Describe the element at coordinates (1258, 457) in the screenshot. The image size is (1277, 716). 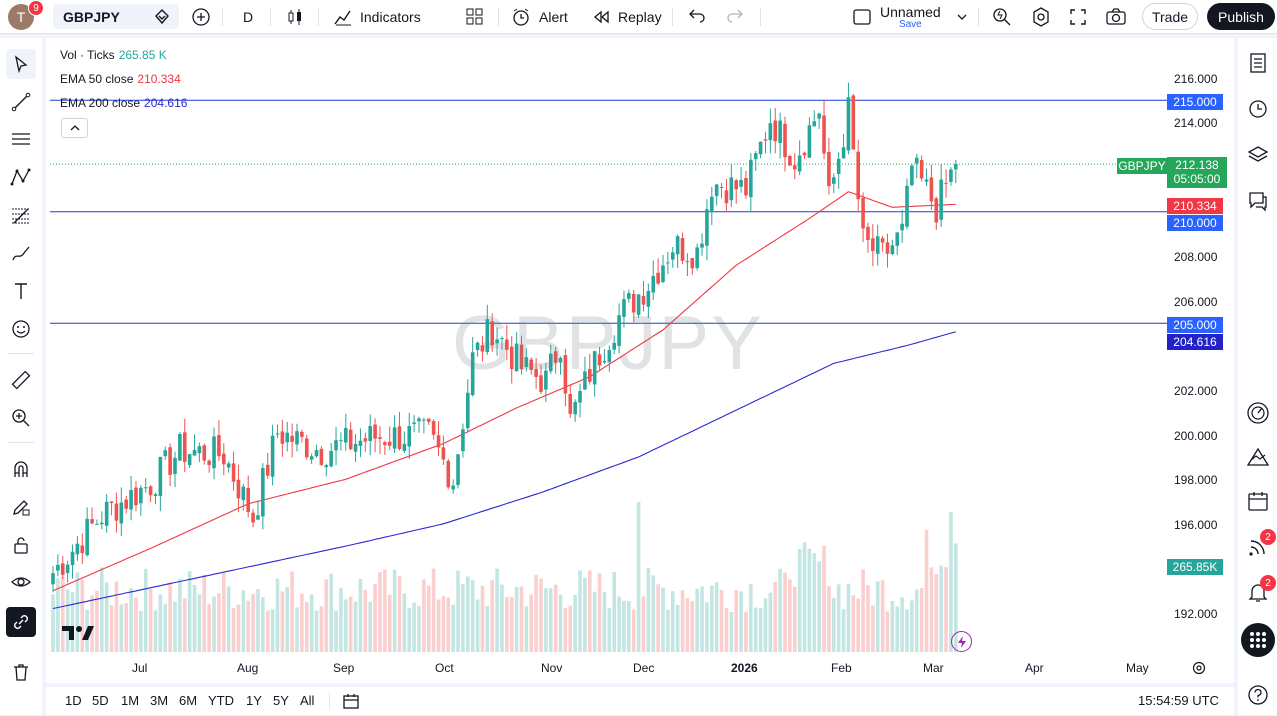
I see `trend-ideas-icon` at that location.